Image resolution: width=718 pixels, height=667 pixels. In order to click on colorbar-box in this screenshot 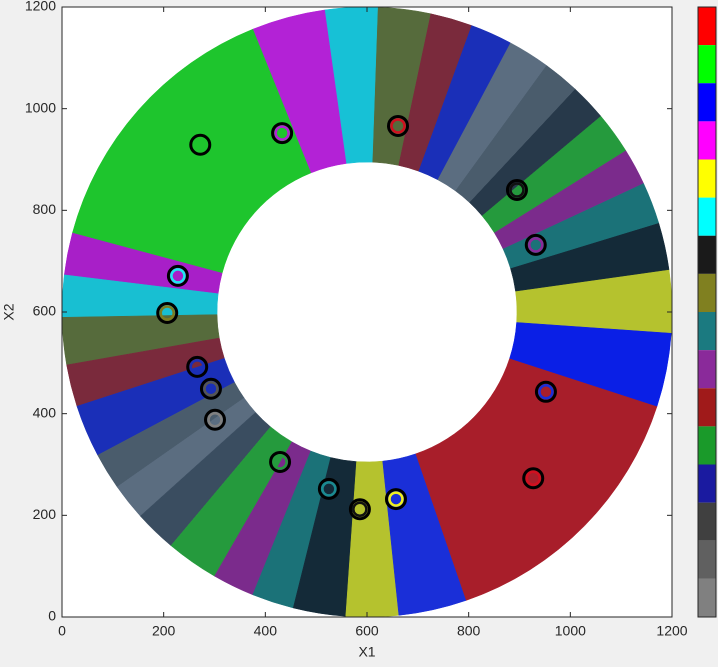, I will do `click(707, 312)`.